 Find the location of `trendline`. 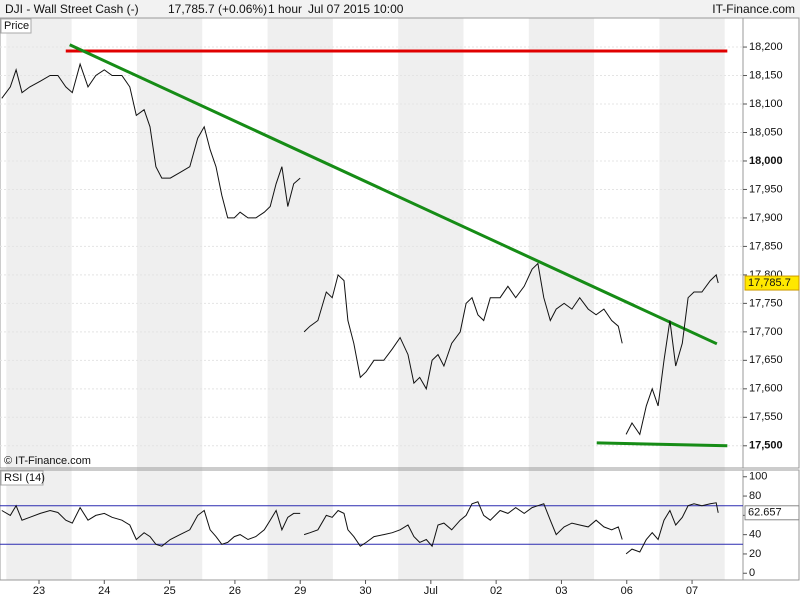

trendline is located at coordinates (662, 444).